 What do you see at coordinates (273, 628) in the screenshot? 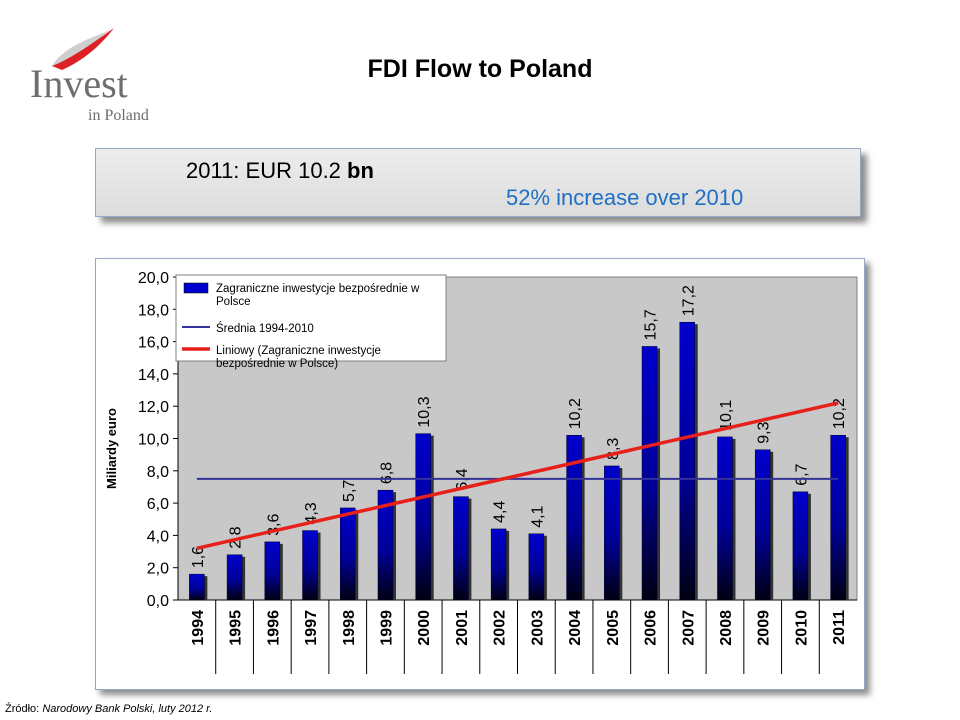
I see `x-tick-label: 1996` at bounding box center [273, 628].